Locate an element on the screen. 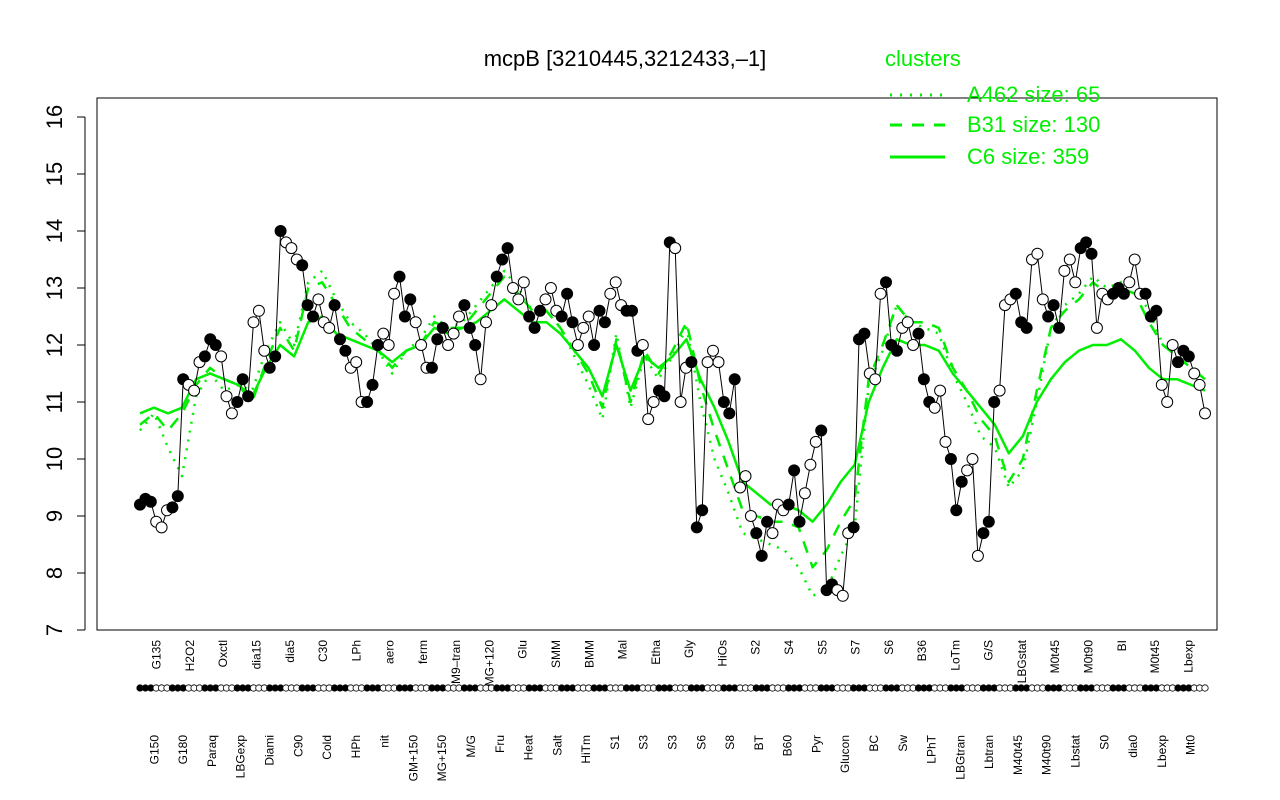 The width and height of the screenshot is (1280, 800). category-label-bottom: Lbexp is located at coordinates (1162, 751).